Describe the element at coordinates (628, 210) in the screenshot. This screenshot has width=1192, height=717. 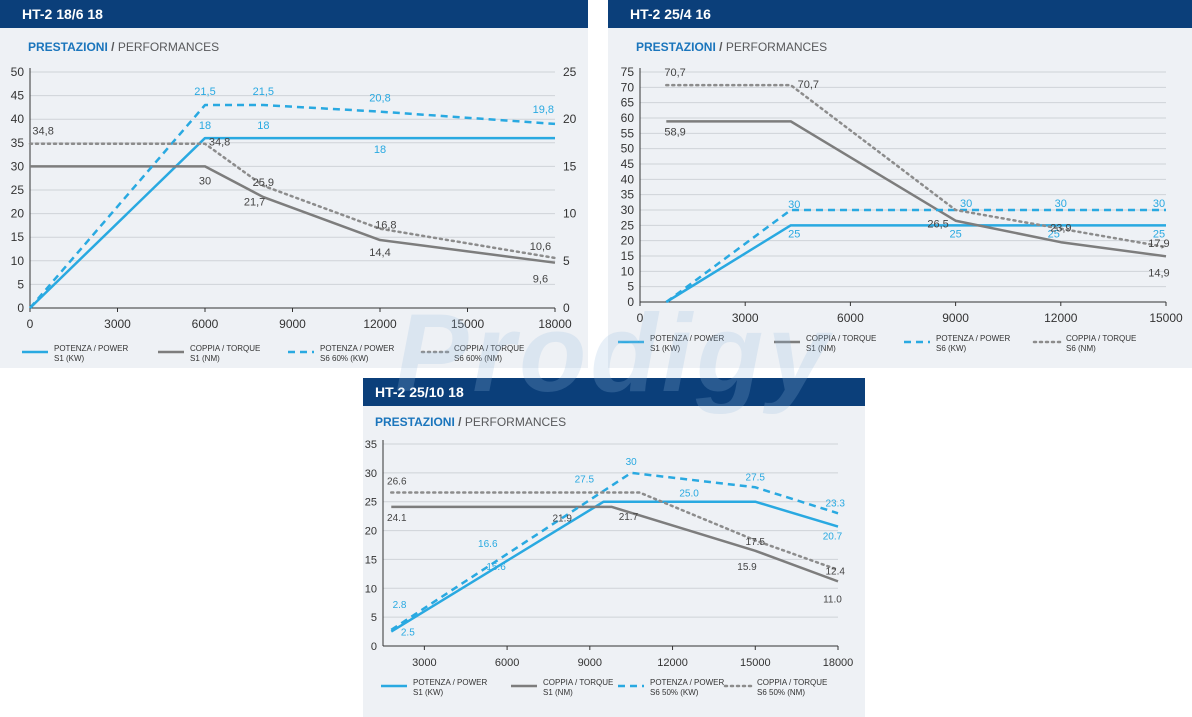
I see `y-tick-label: 30` at that location.